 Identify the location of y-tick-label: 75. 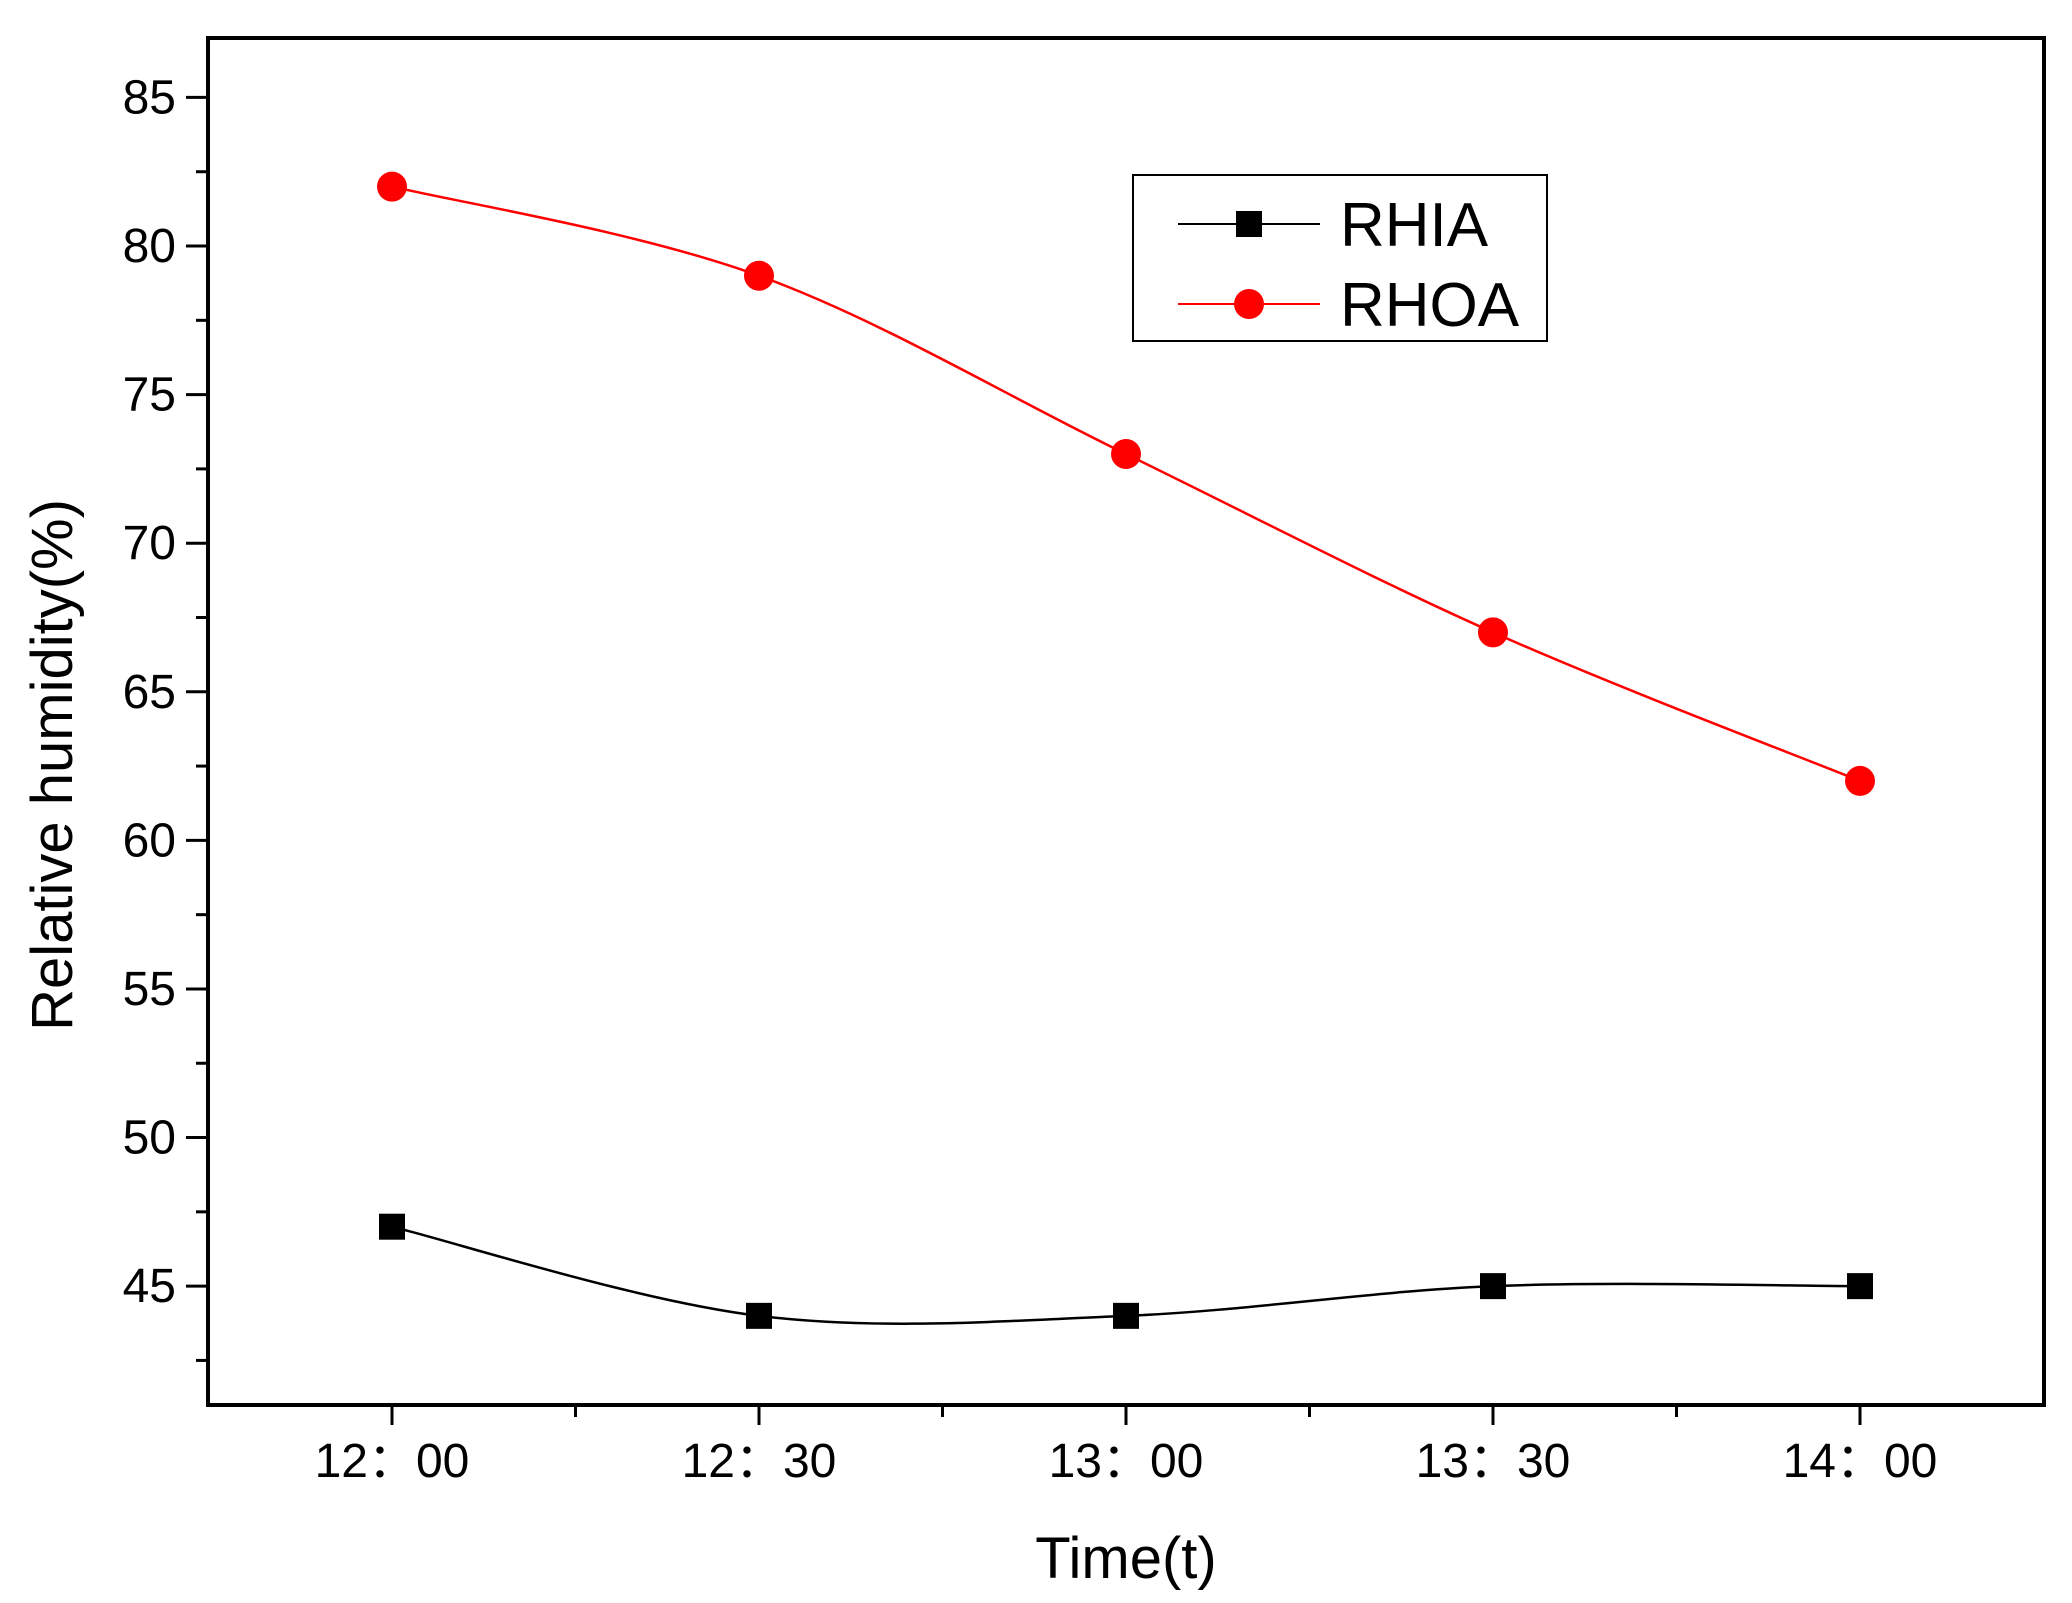
(149, 395).